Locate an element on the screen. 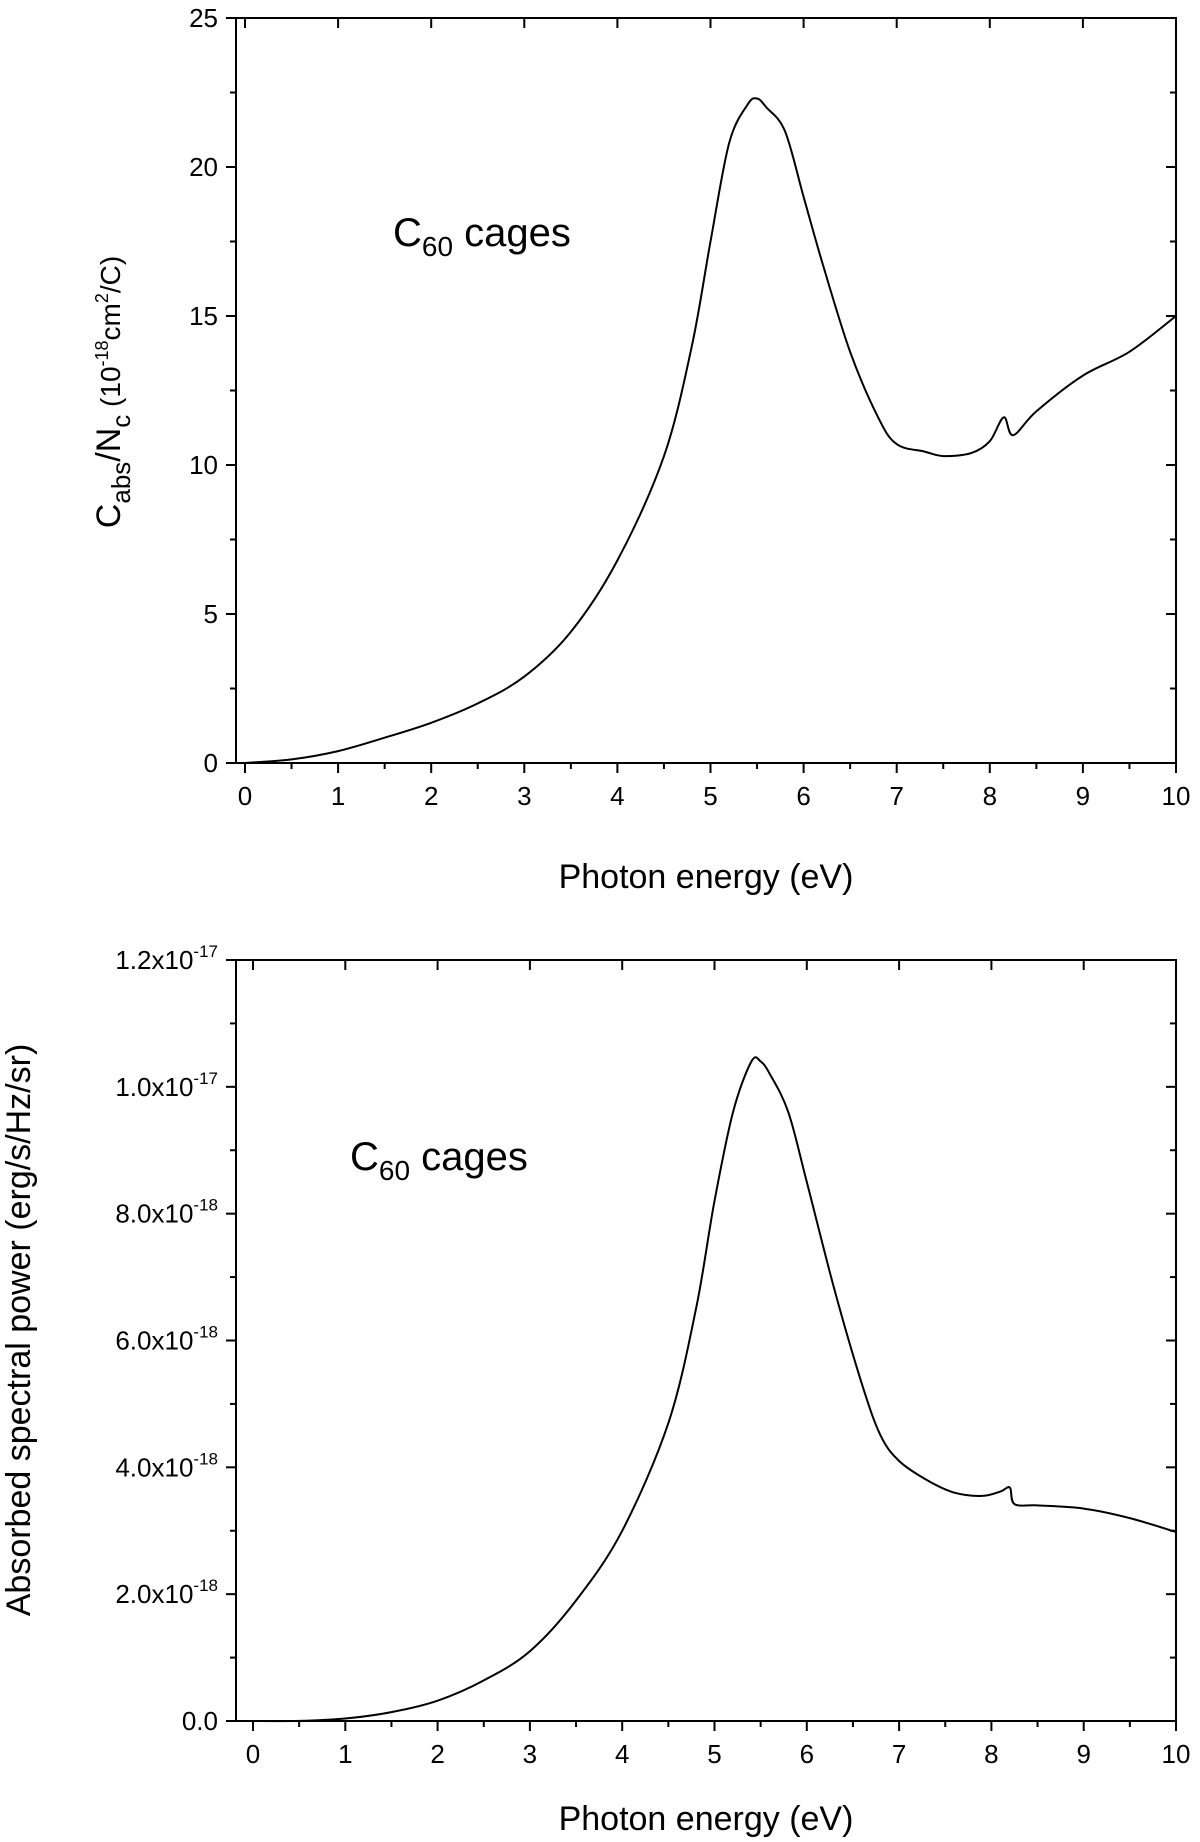 The height and width of the screenshot is (1842, 1200). bottom-x-tick-label: 8 is located at coordinates (991, 1754).